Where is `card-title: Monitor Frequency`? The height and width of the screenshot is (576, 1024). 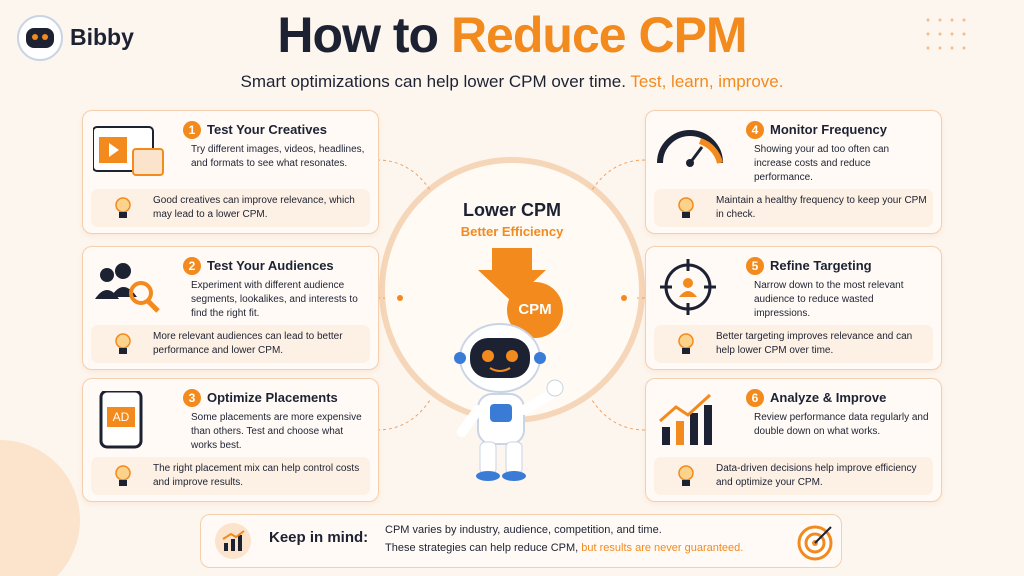
card-title: Monitor Frequency is located at coordinates (829, 129).